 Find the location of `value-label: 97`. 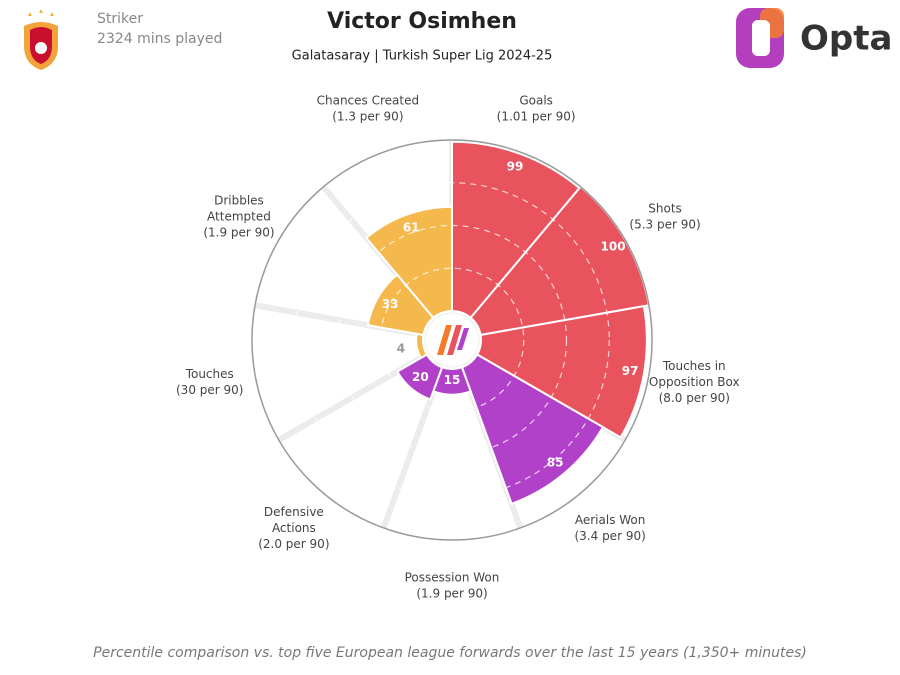

value-label: 97 is located at coordinates (630, 371).